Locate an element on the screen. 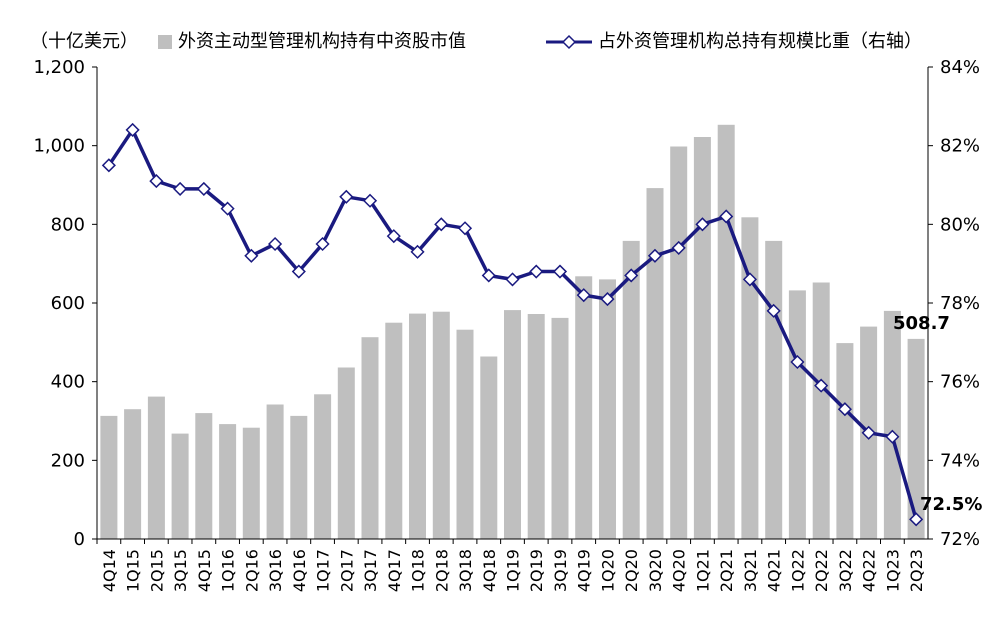 The height and width of the screenshot is (627, 1003). x-tick-label: 4Q22 is located at coordinates (869, 570).